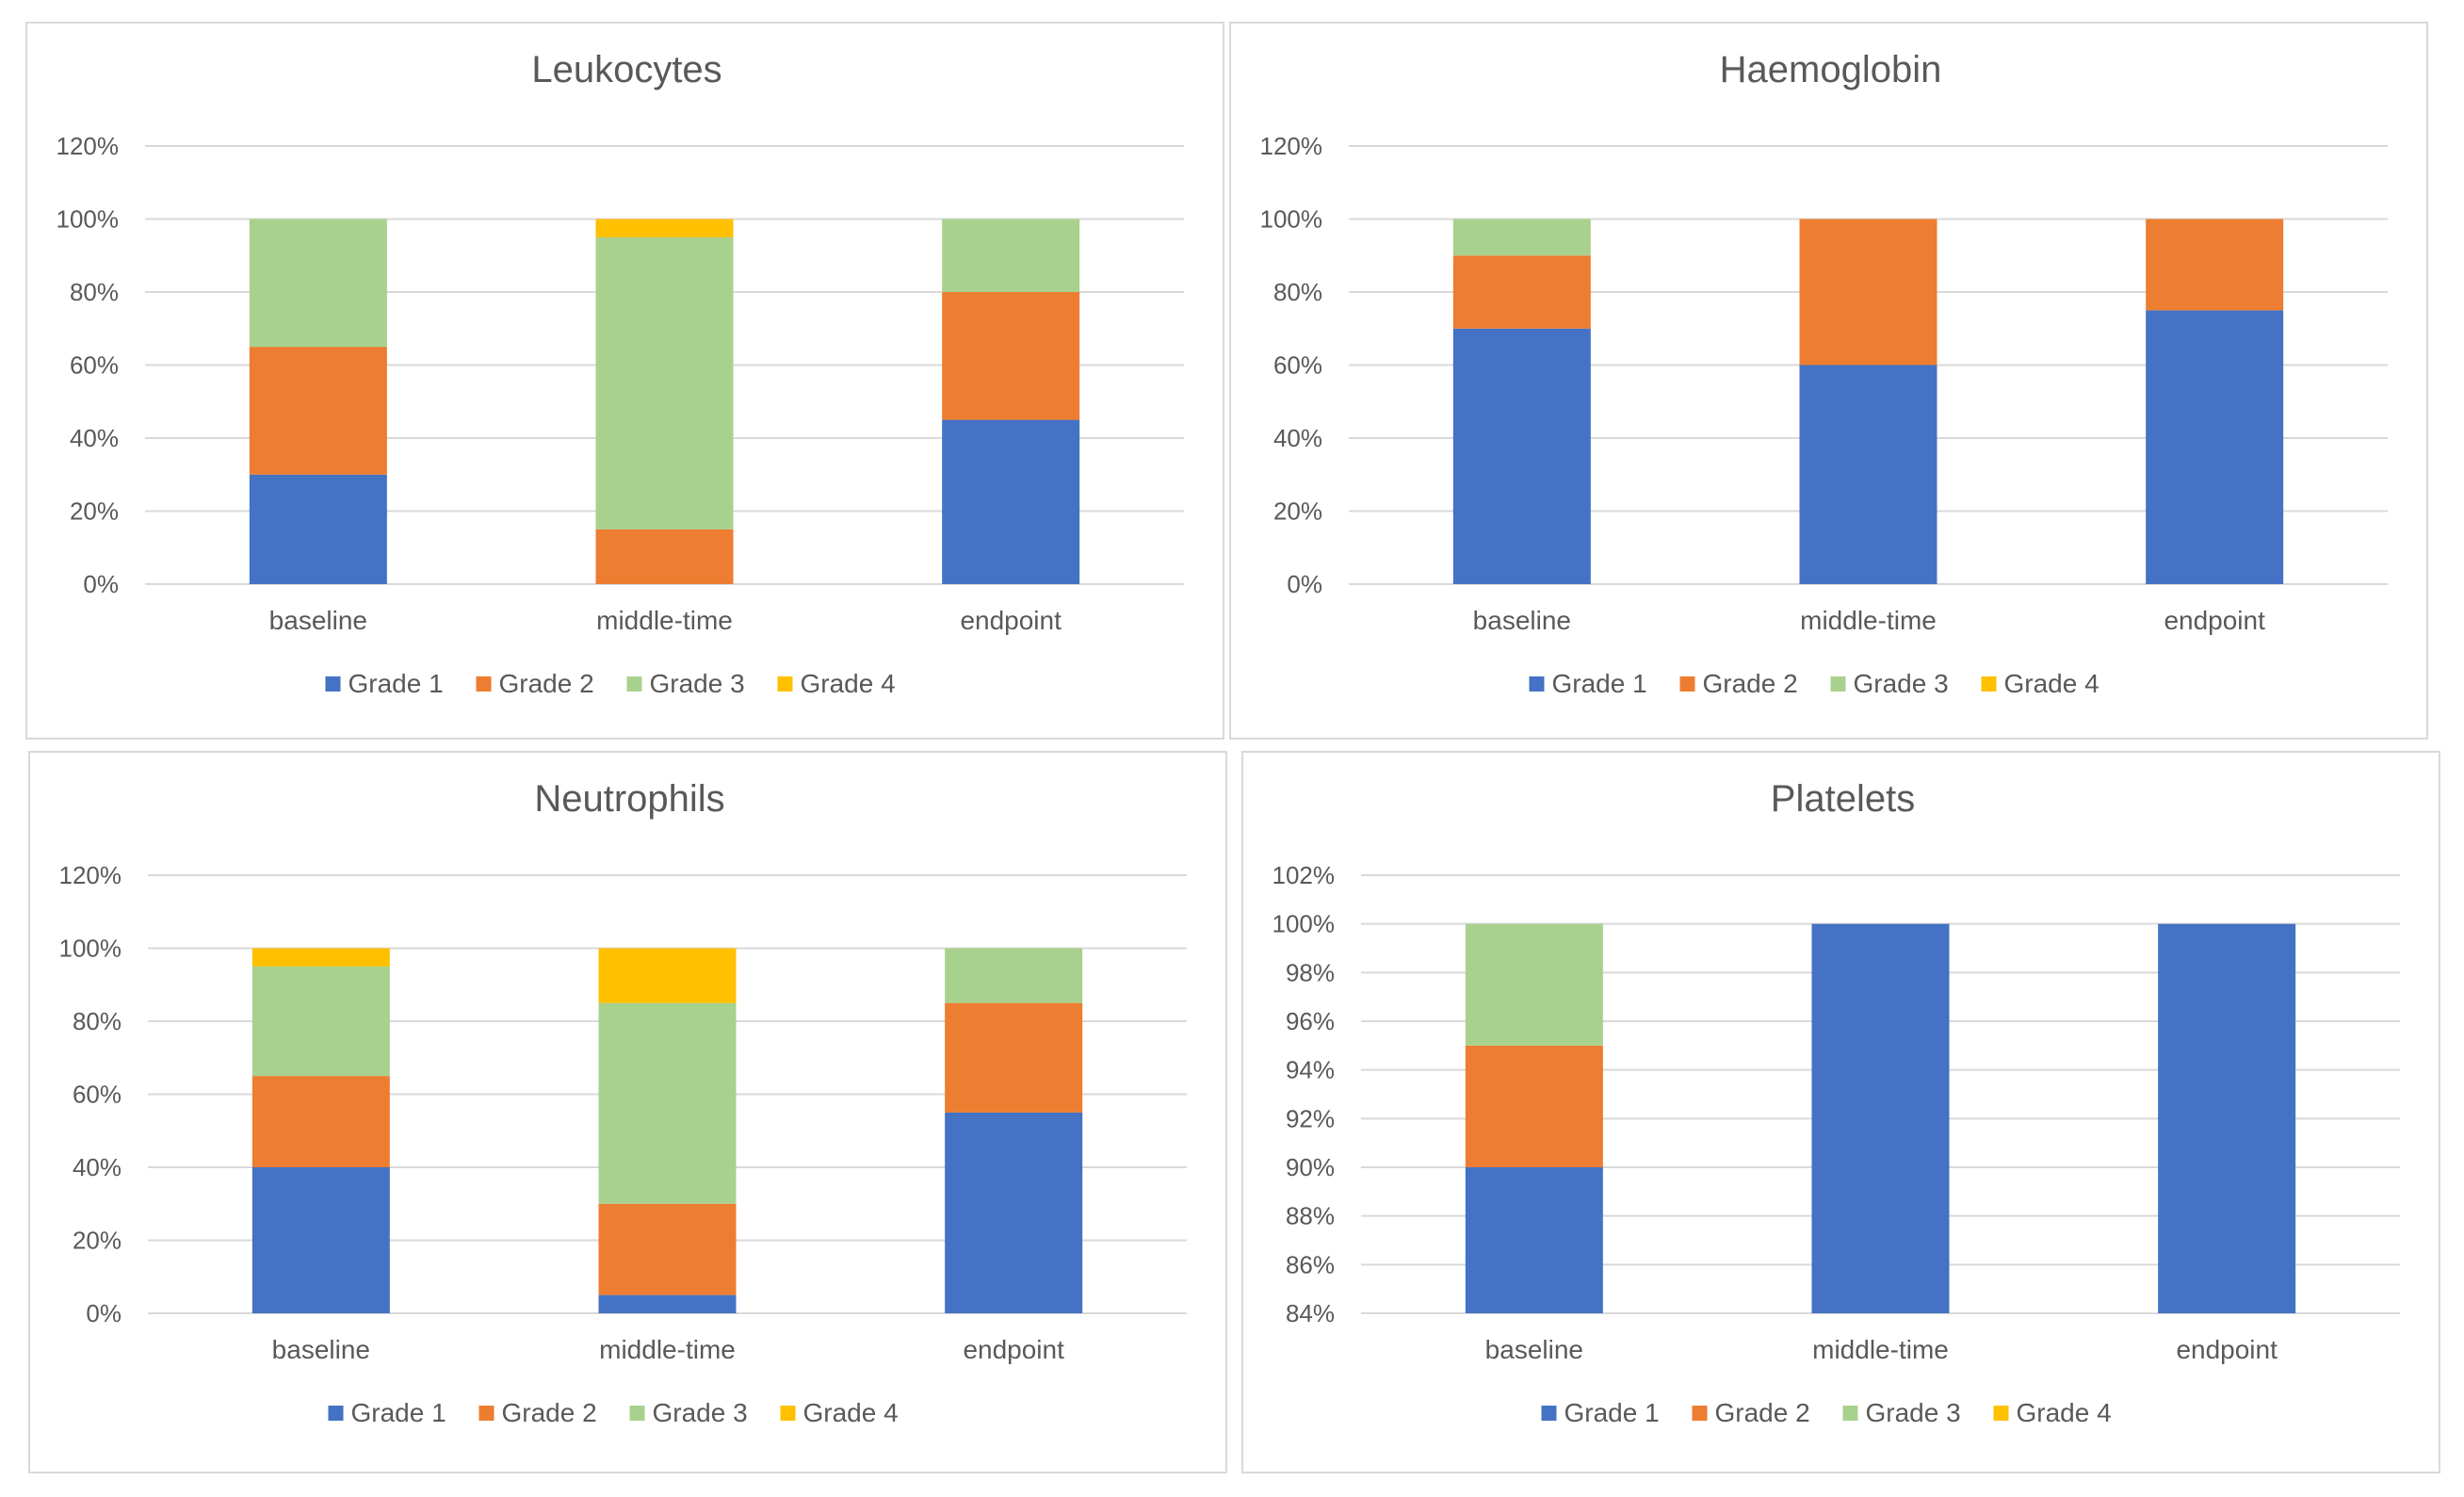 The height and width of the screenshot is (1497, 2464). What do you see at coordinates (629, 799) in the screenshot?
I see `chart-title: Neutrophils` at bounding box center [629, 799].